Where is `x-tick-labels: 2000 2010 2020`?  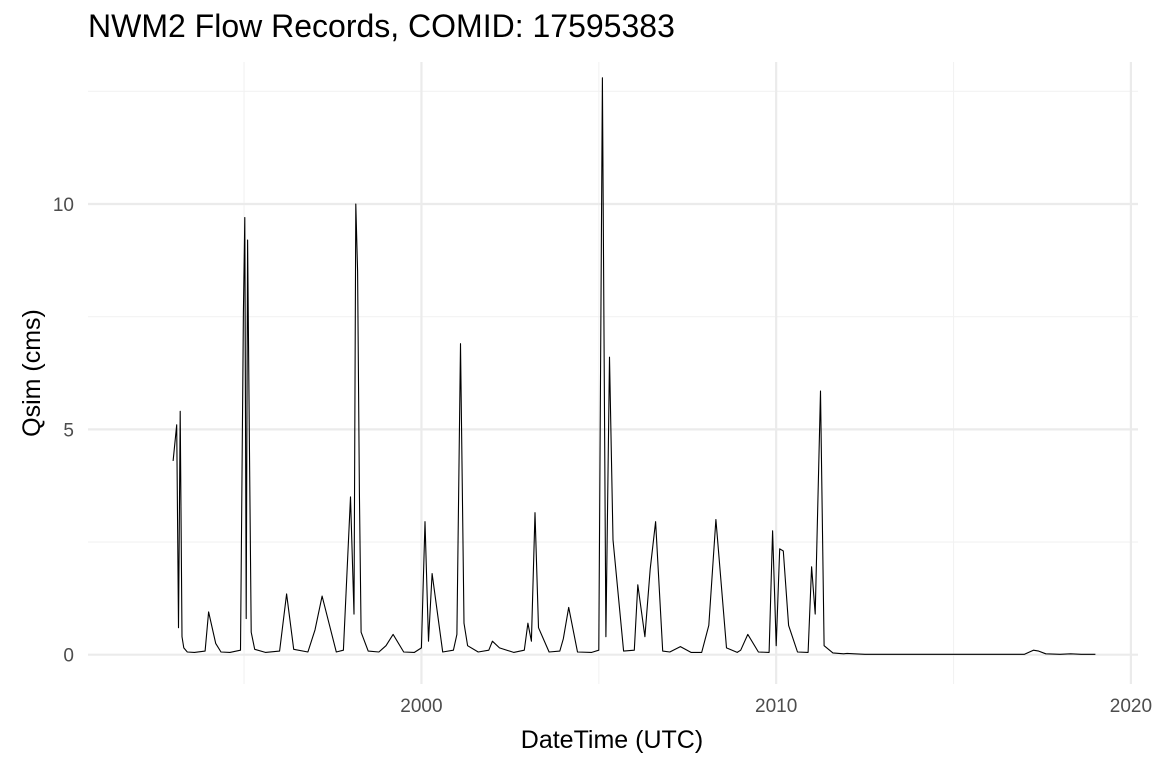
x-tick-labels: 2000 2010 2020 is located at coordinates (776, 706).